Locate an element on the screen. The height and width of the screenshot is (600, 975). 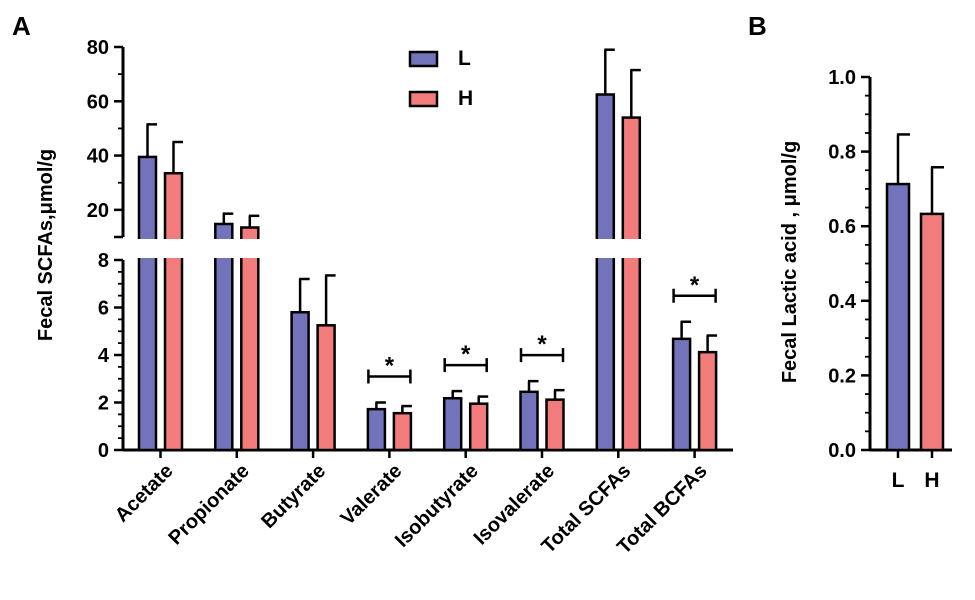
y-tick-label: 0 is located at coordinates (103, 451).